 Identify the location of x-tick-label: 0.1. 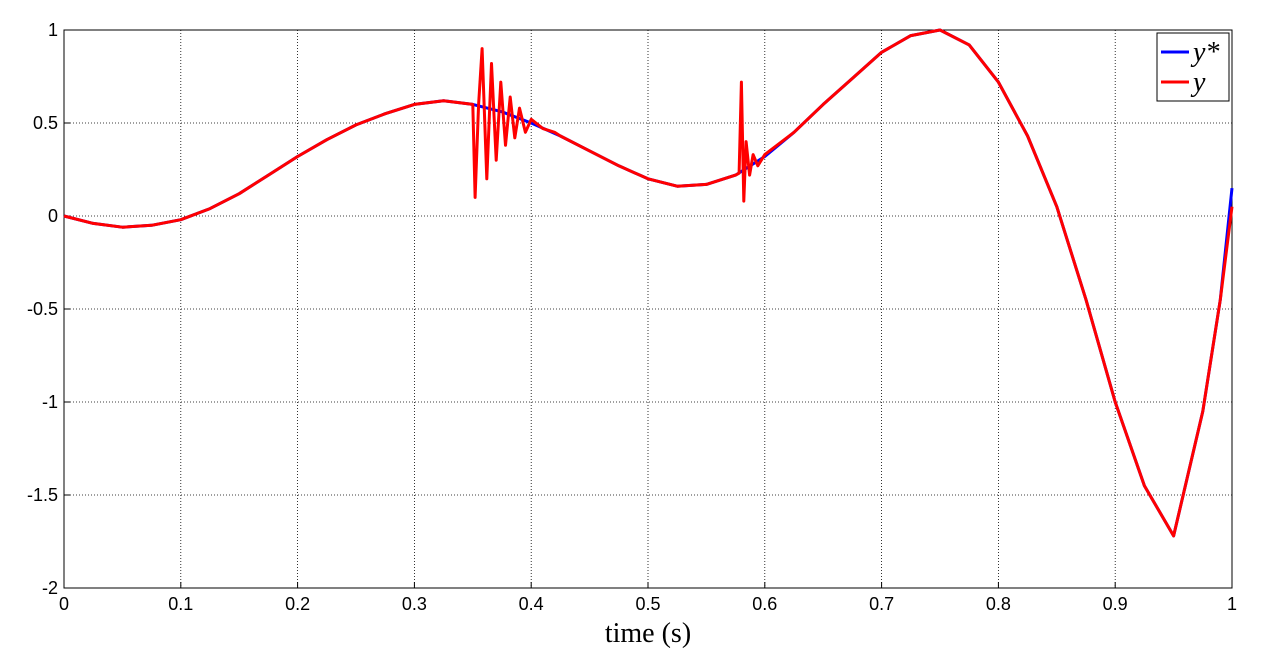
(180, 604).